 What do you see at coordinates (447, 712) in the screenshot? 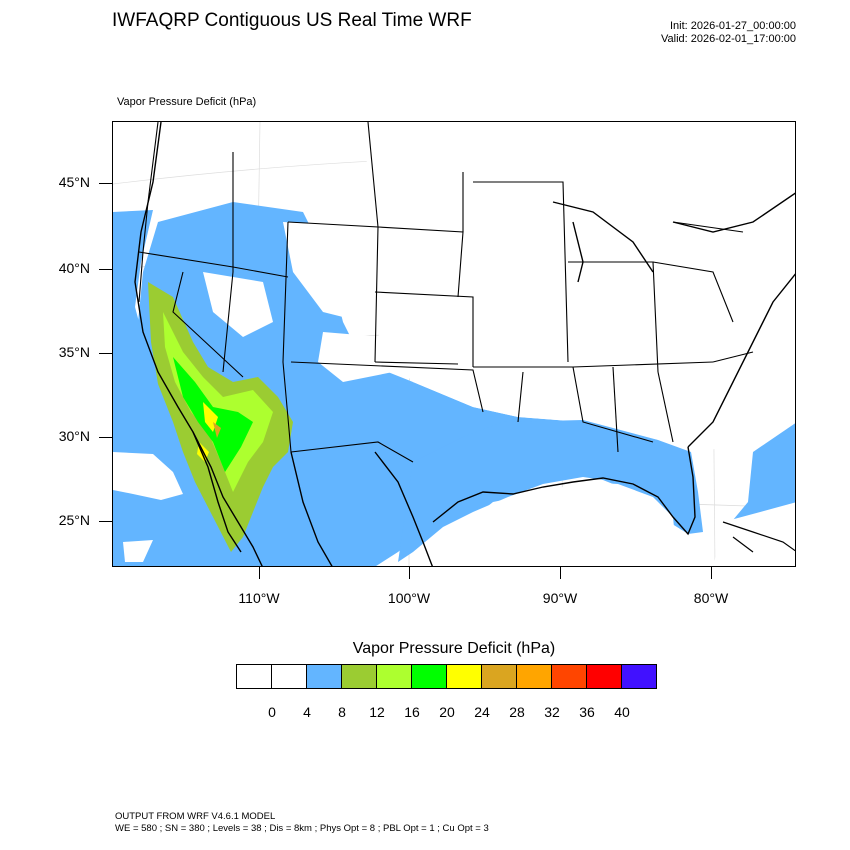
I see `colorbar-tick-label: 20` at bounding box center [447, 712].